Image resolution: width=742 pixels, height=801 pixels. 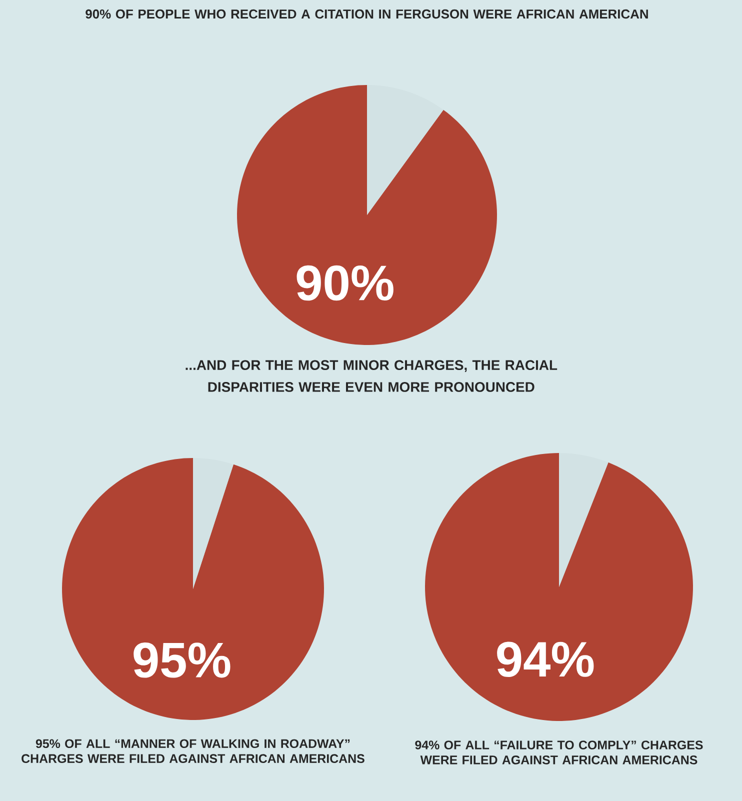 I want to click on data-label: 90%, so click(x=345, y=283).